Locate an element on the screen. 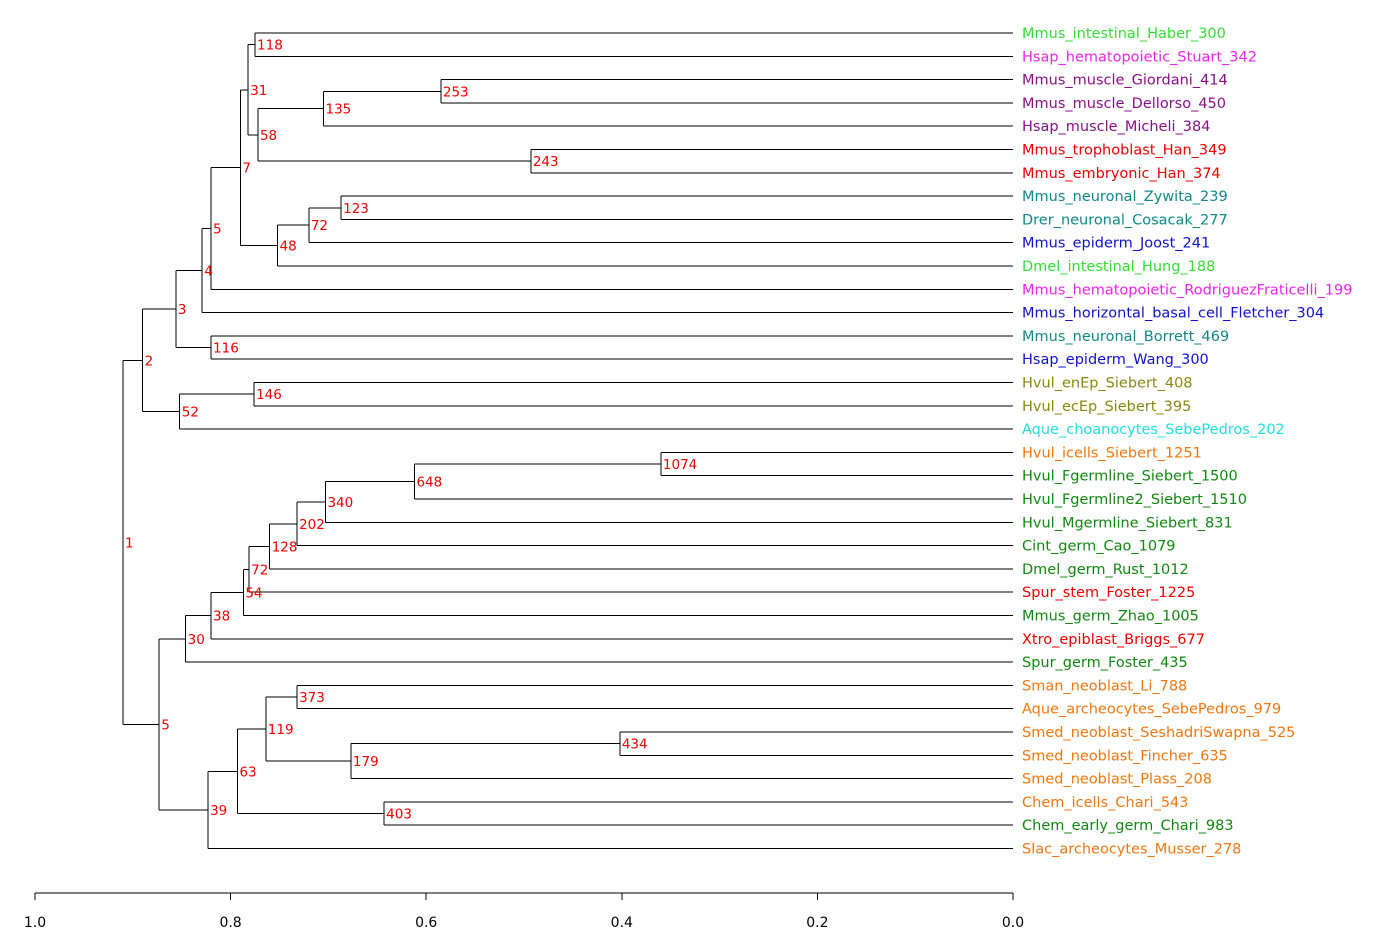 This screenshot has height=929, width=1398. leaf-label: Drer_neuronal_Cosacak_277 is located at coordinates (1125, 220).